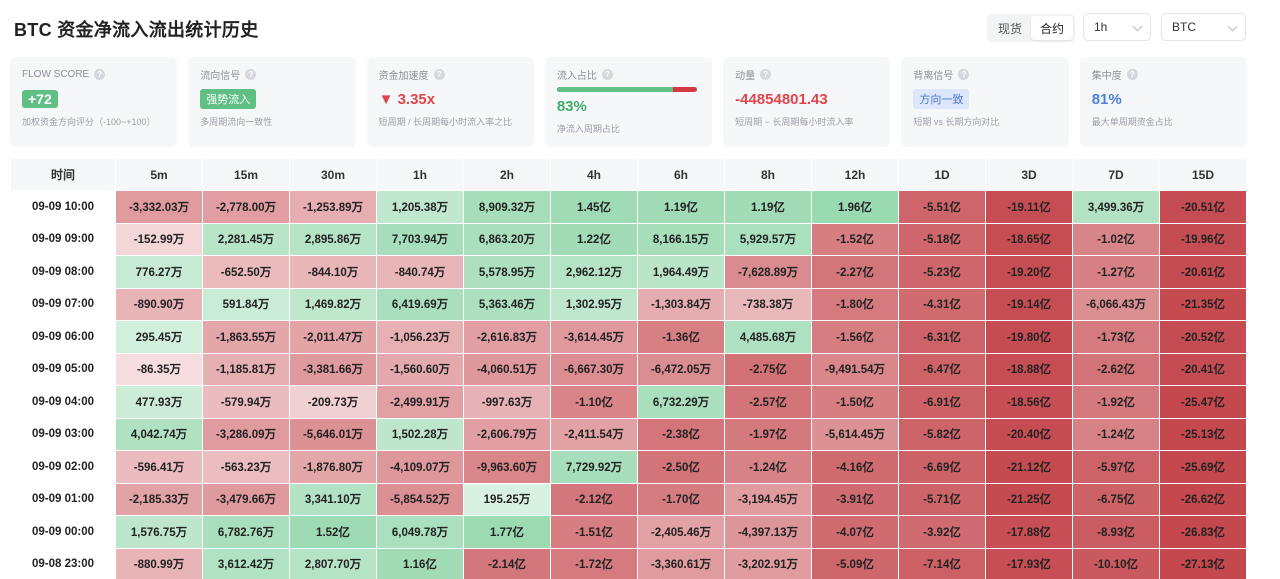 The height and width of the screenshot is (579, 1280). I want to click on flow-cell: -17.88亿, so click(1029, 532).